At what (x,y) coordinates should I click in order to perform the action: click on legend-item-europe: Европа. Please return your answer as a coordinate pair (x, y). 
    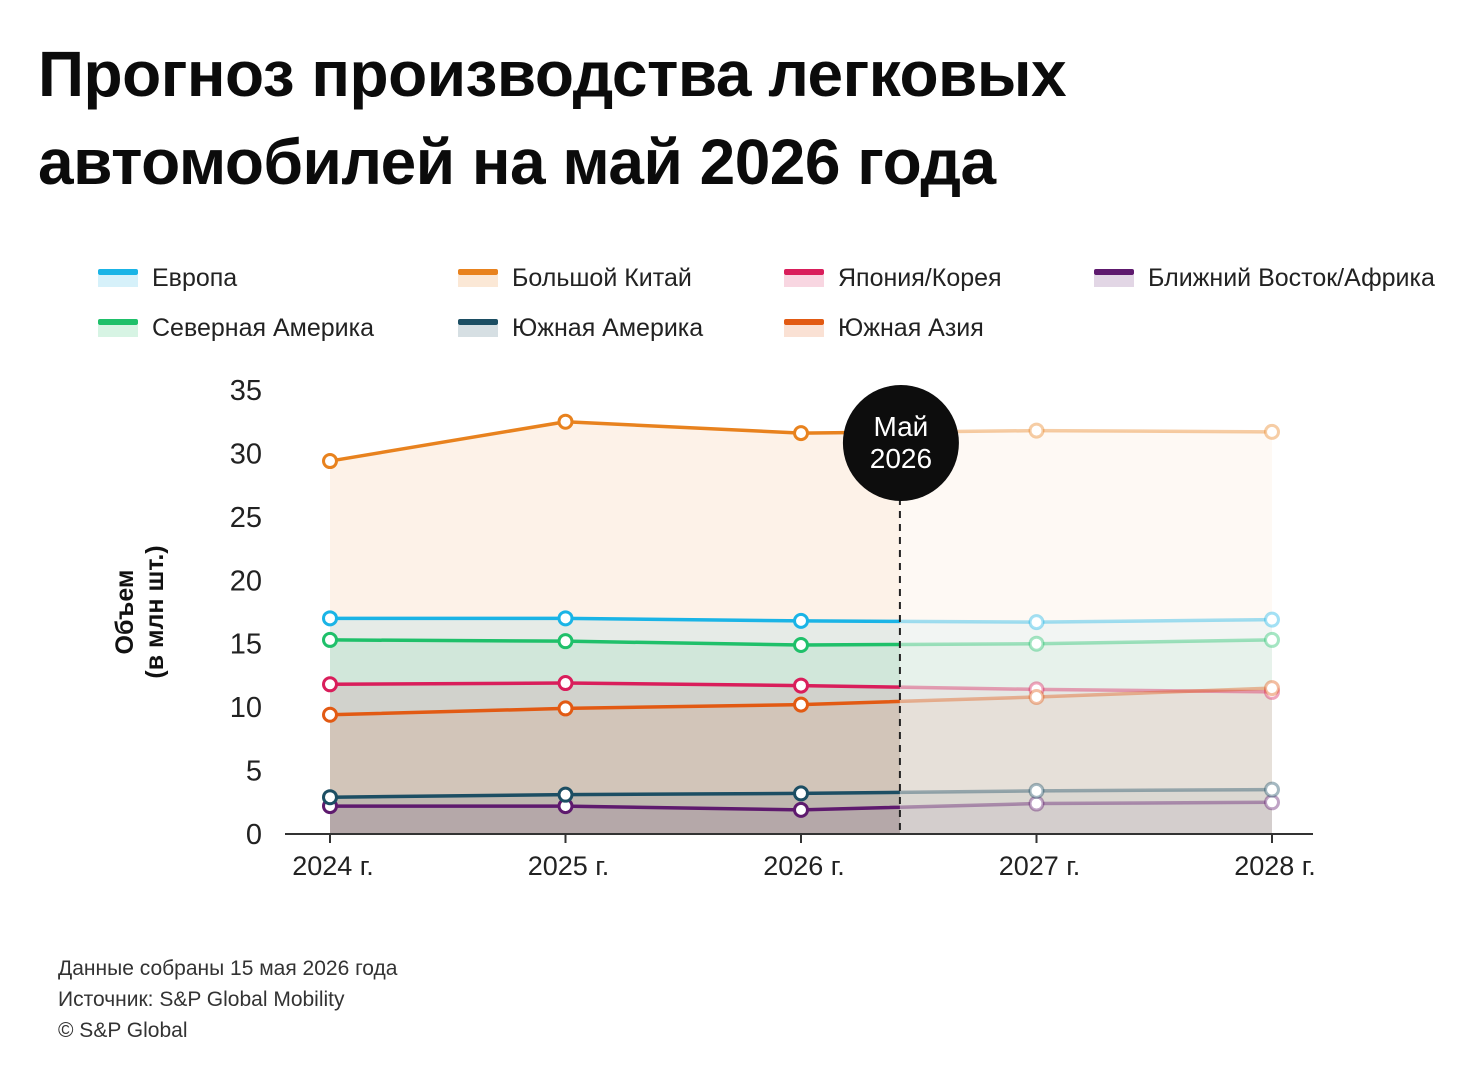
    Looking at the image, I should click on (167, 278).